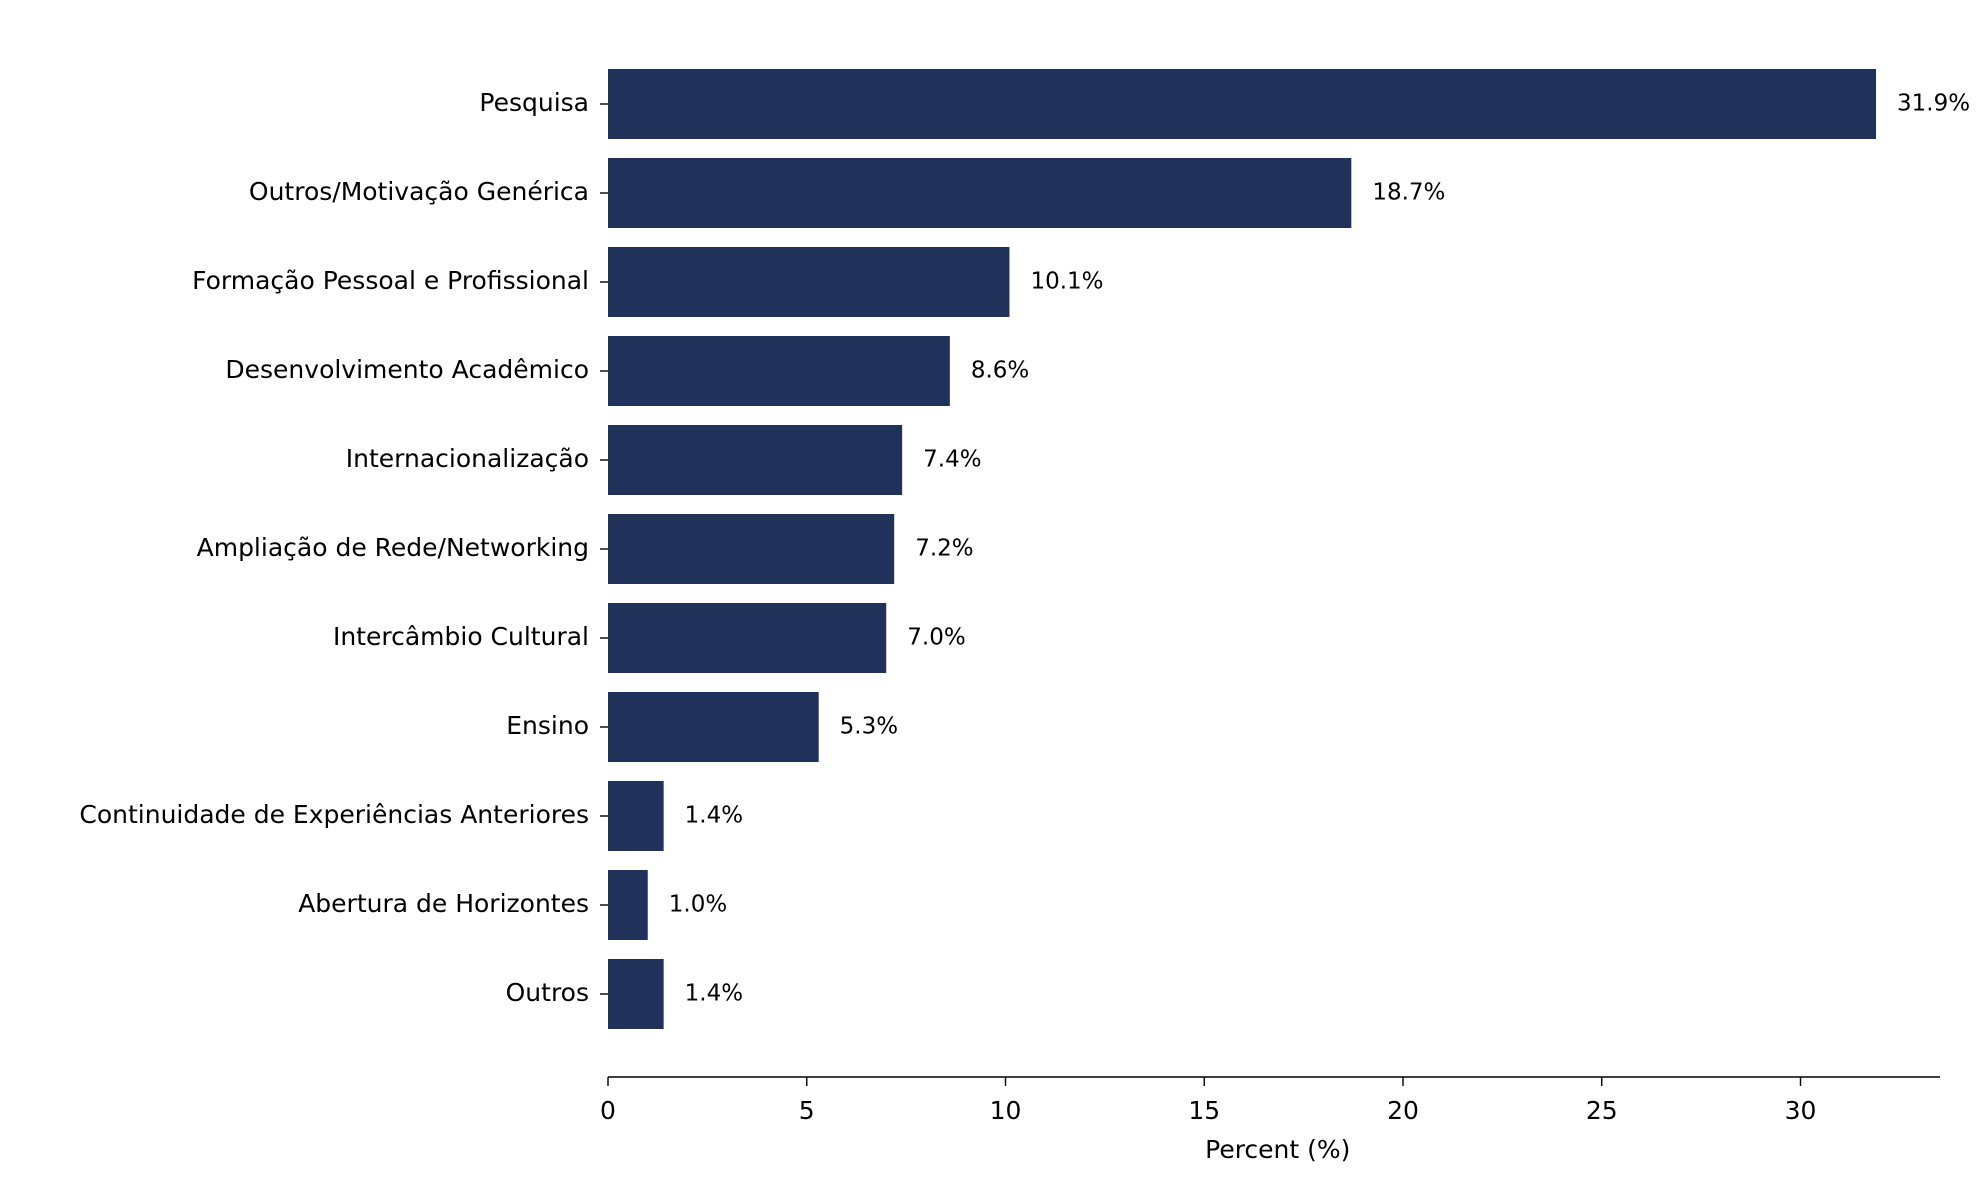 The image size is (1987, 1184). What do you see at coordinates (547, 992) in the screenshot?
I see `y-tick-label: Outros` at bounding box center [547, 992].